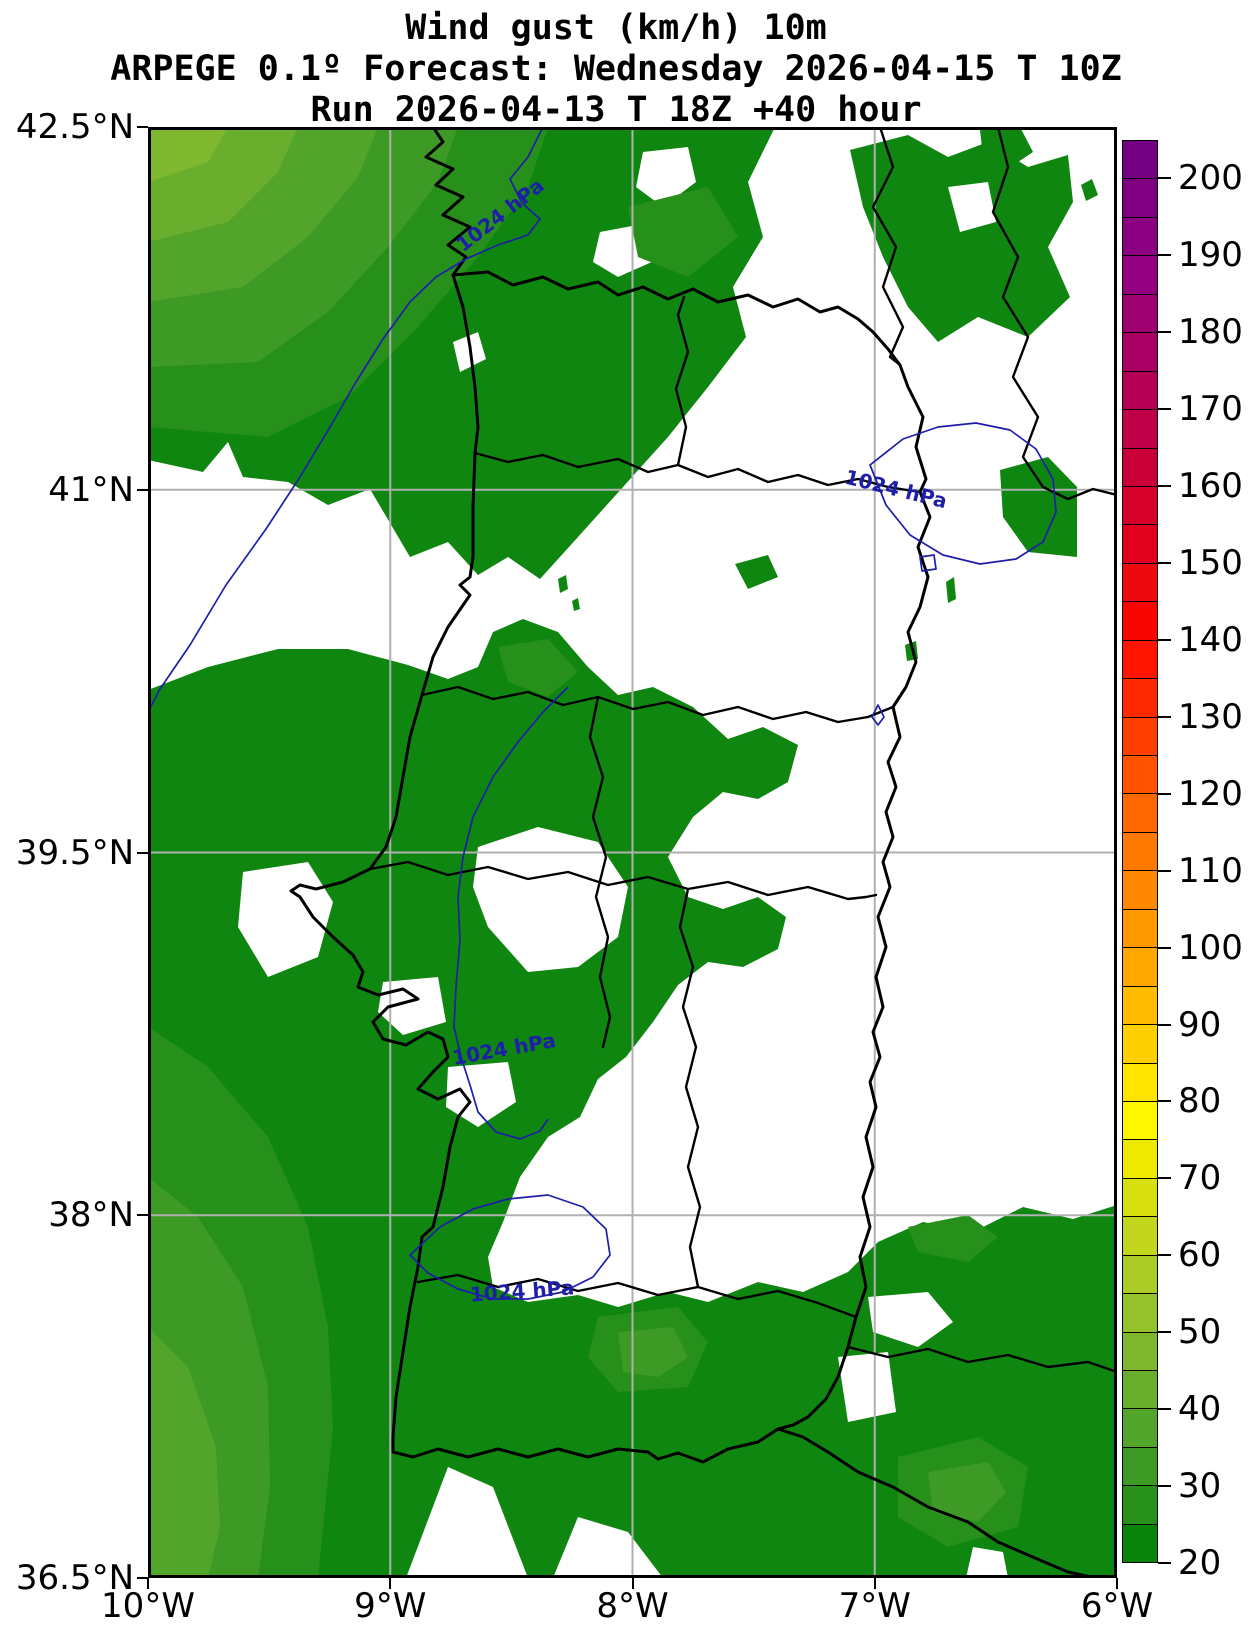 The width and height of the screenshot is (1259, 1646). What do you see at coordinates (1210, 332) in the screenshot?
I see `colorbar-tick-label-180: 180` at bounding box center [1210, 332].